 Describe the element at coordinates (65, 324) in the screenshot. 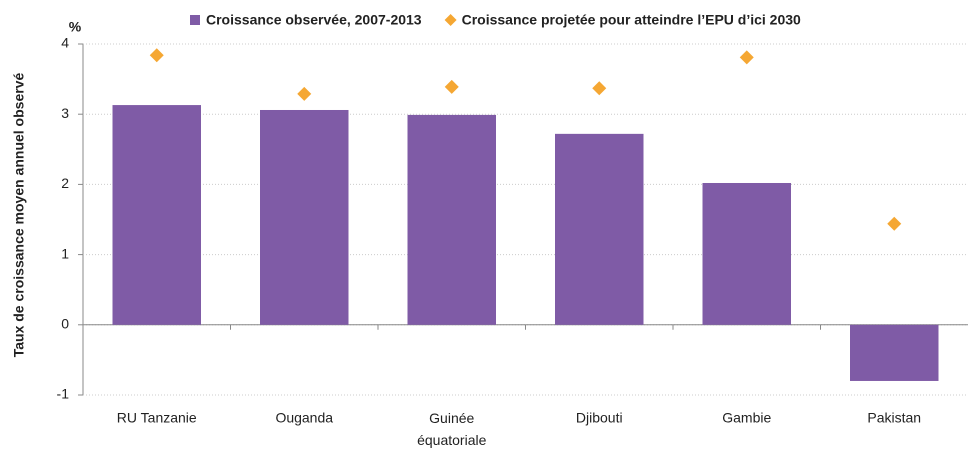

I see `y-tick-label: 0` at that location.